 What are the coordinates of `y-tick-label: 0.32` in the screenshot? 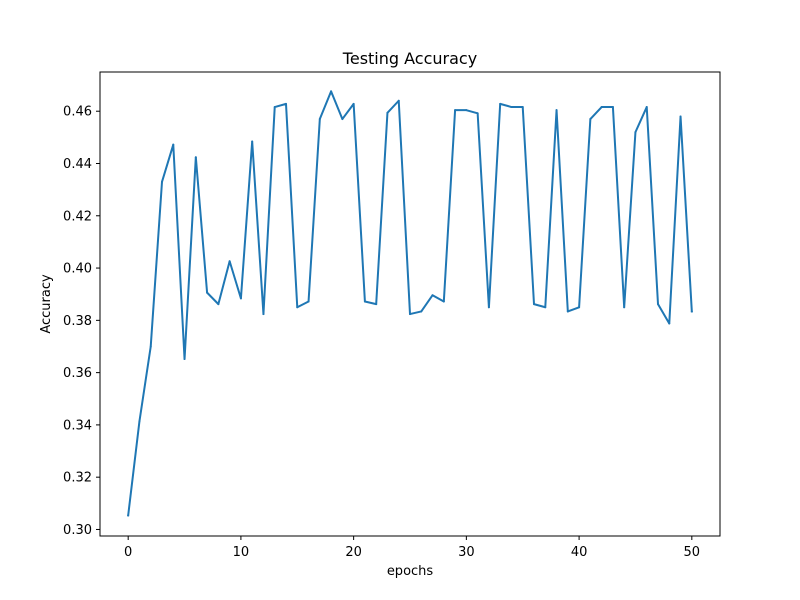 It's located at (77, 478).